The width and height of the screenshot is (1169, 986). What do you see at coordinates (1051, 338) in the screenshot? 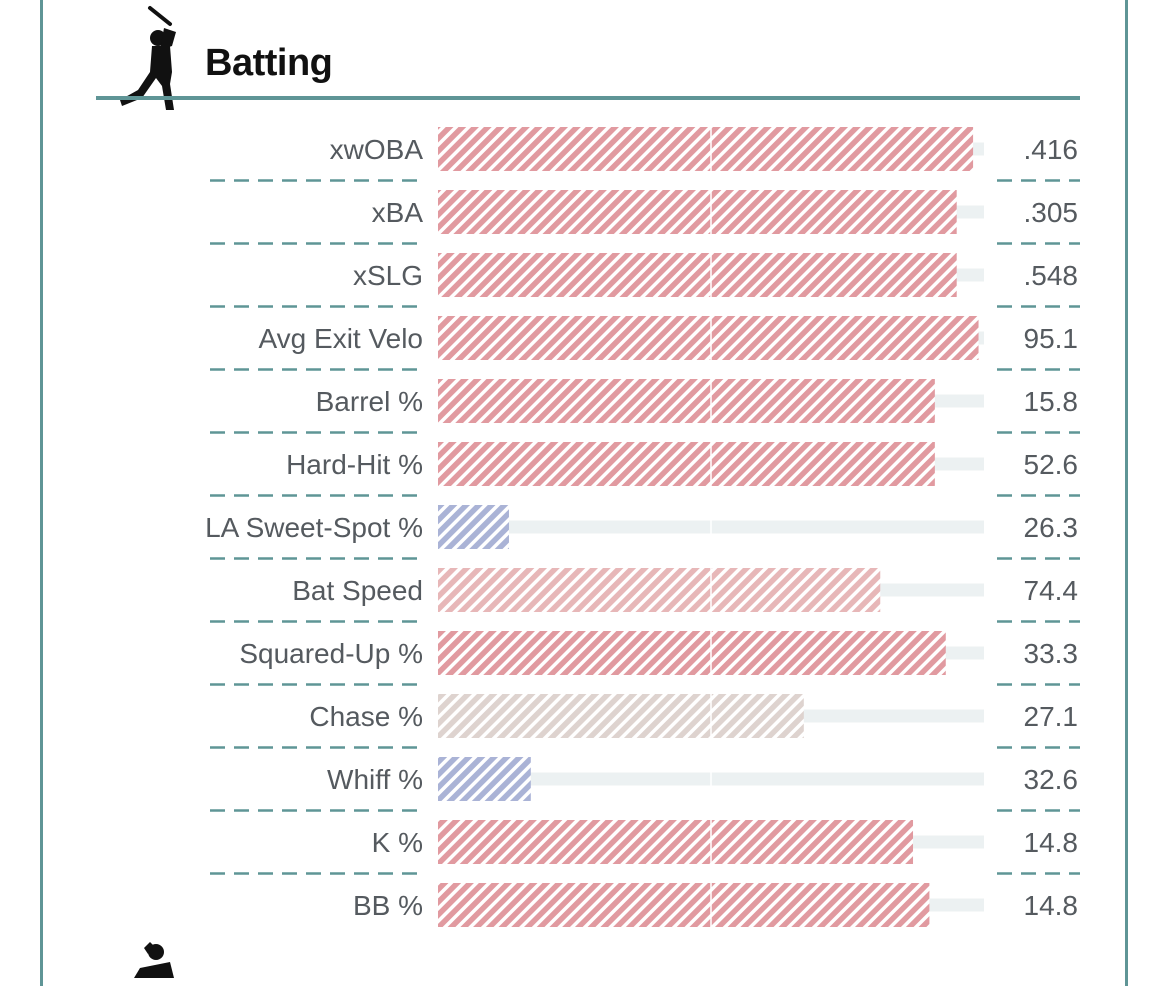
I see `row-value: 95.1` at bounding box center [1051, 338].